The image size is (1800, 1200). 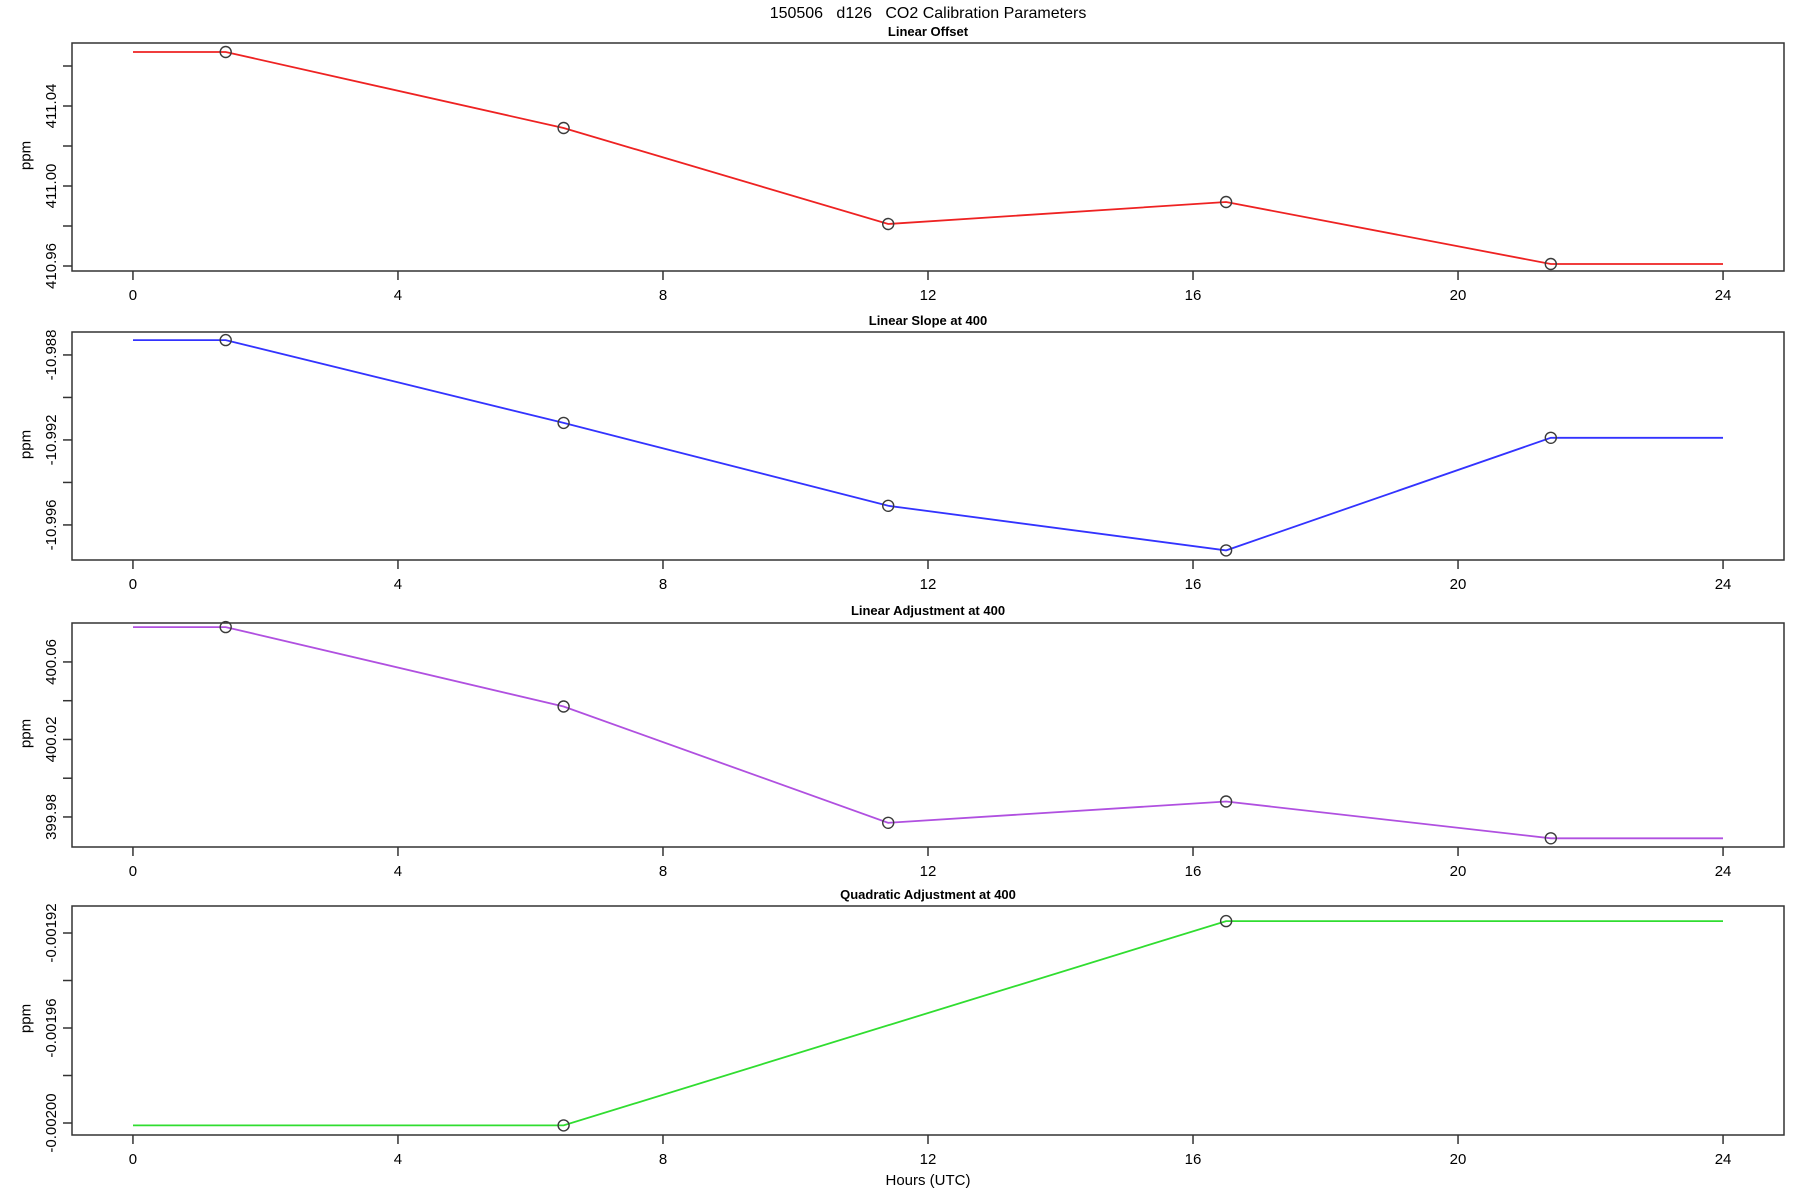 I want to click on panel-1-title: Linear Offset, so click(x=928, y=31).